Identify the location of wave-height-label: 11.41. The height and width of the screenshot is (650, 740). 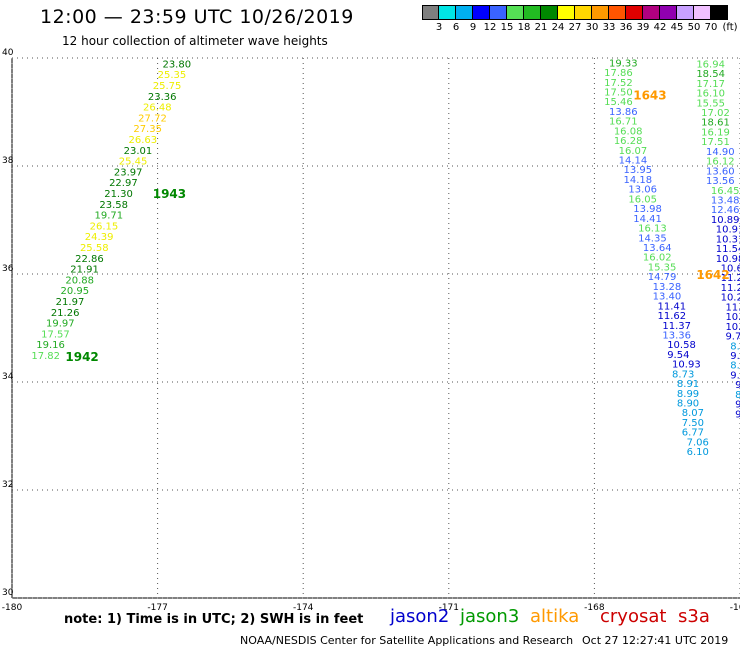
(671, 306).